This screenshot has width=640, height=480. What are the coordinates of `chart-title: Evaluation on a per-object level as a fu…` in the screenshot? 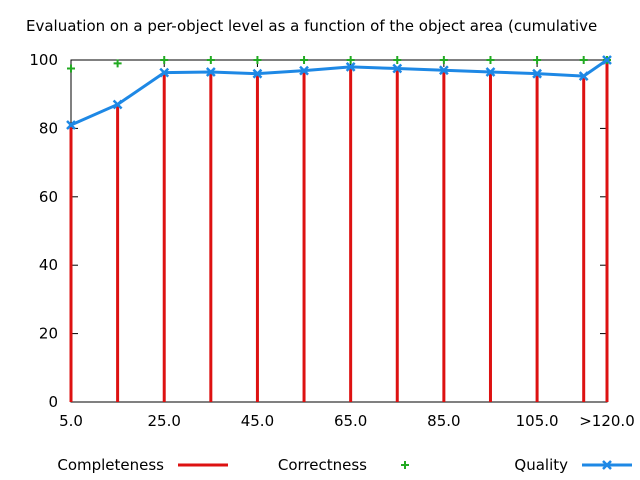 It's located at (311, 26).